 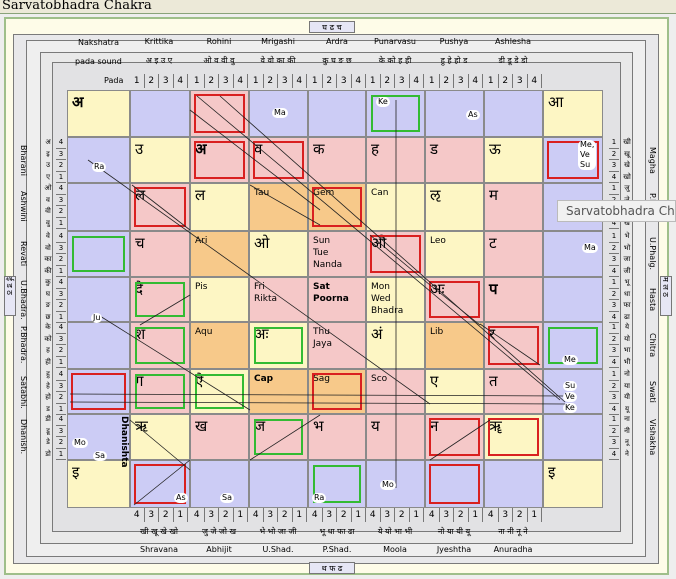 I want to click on right-tag: म ल ठ, so click(x=666, y=296).